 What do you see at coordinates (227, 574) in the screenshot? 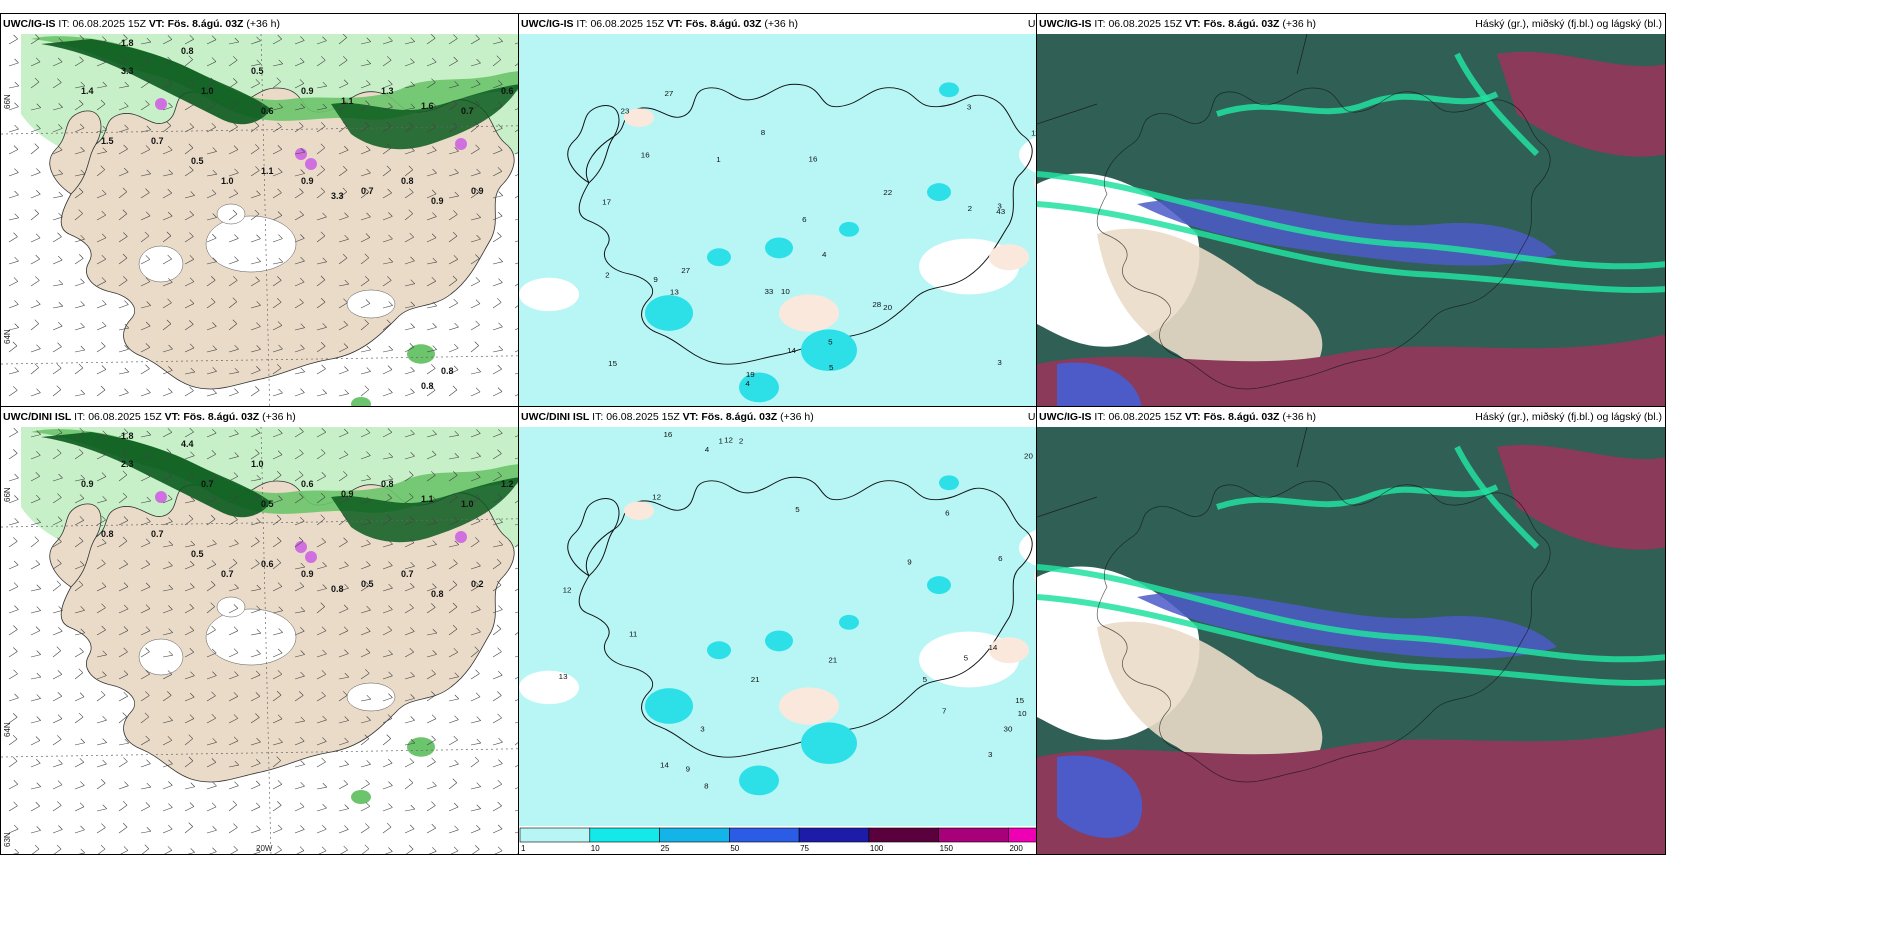
I see `precip-value-label: 0.7` at bounding box center [227, 574].